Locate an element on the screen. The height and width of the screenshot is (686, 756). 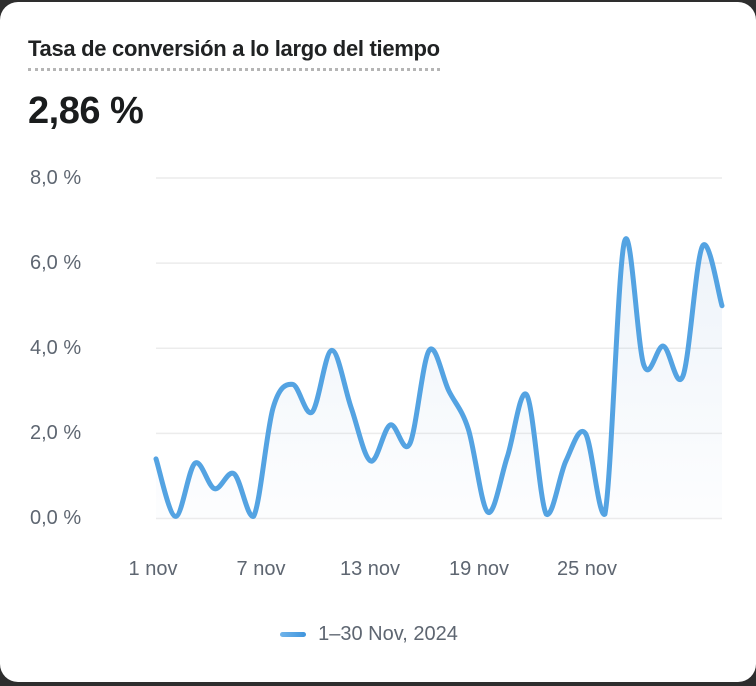
legend: 1–30 Nov, 2024 is located at coordinates (373, 634).